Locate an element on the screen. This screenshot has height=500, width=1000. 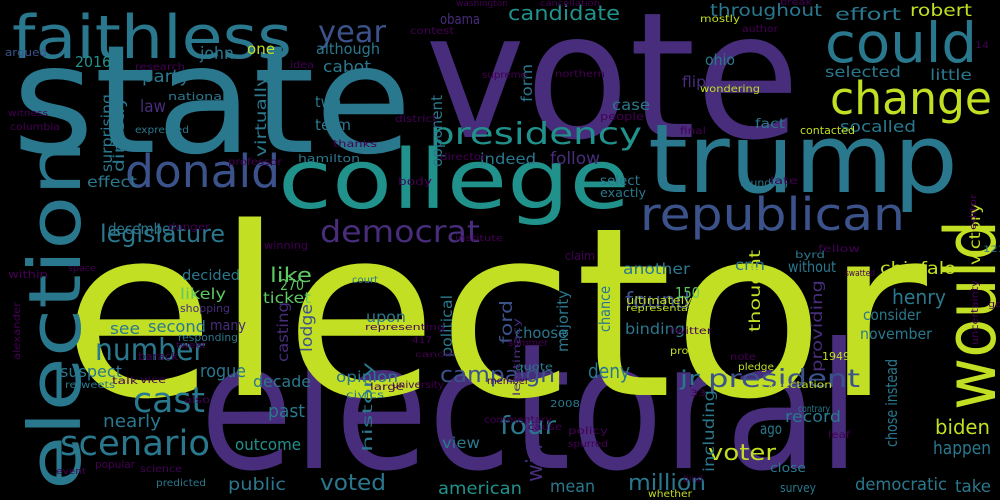
word: mostly is located at coordinates (720, 19).